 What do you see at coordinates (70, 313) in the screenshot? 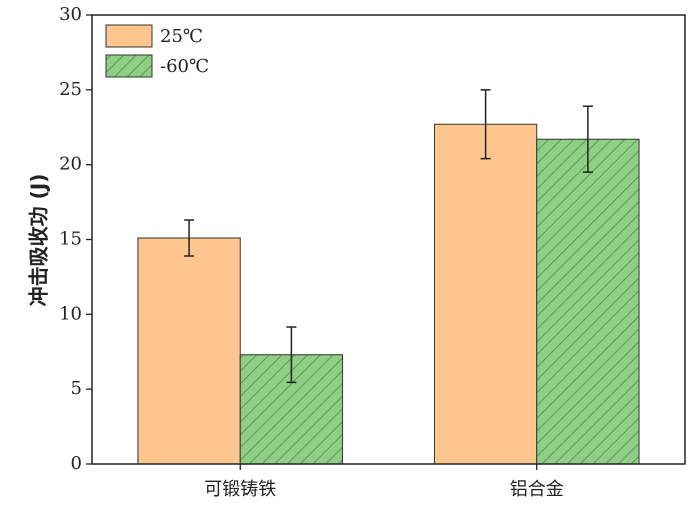
I see `y-tick-label: 10` at bounding box center [70, 313].